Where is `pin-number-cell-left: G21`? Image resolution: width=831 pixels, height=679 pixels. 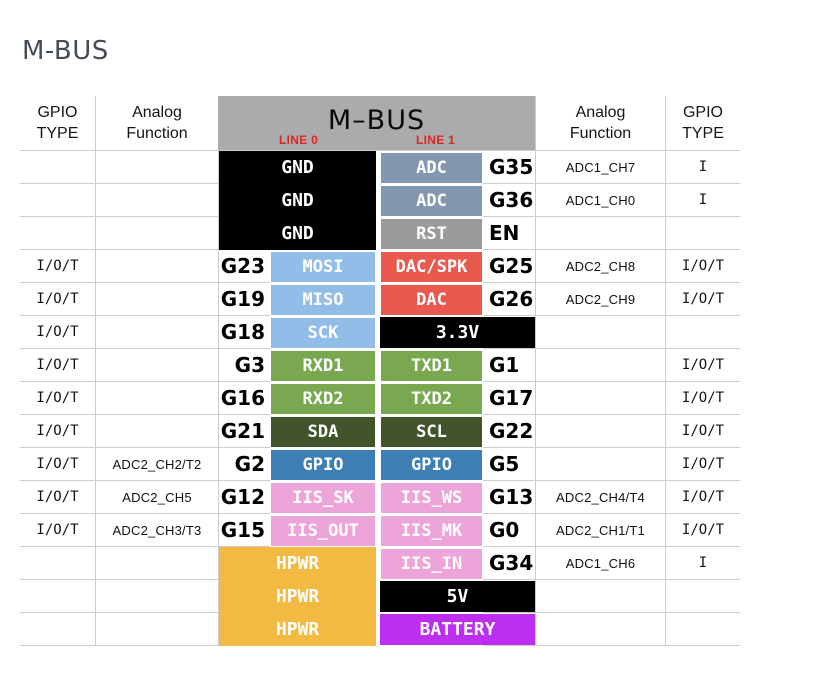
pin-number-cell-left: G21 is located at coordinates (244, 431).